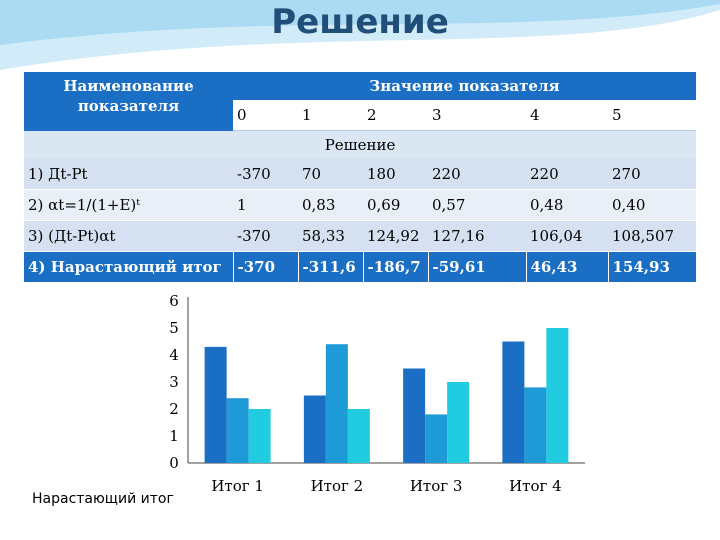 This screenshot has height=540, width=720. What do you see at coordinates (395, 174) in the screenshot?
I see `table-cell: 180` at bounding box center [395, 174].